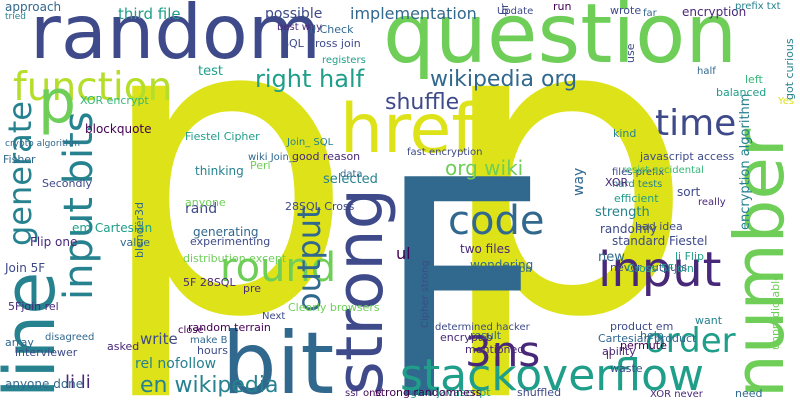  Describe the element at coordinates (123, 346) in the screenshot. I see `word: asked` at that location.